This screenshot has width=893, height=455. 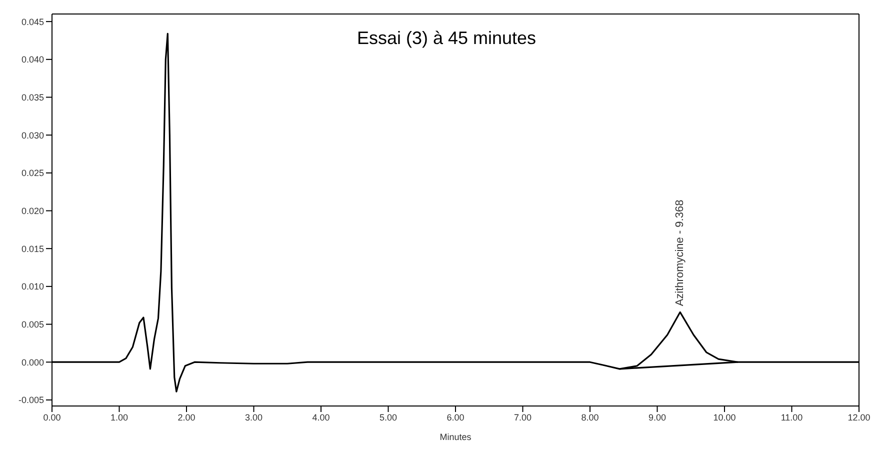 I want to click on x-tick-label: 2.00, so click(x=187, y=417).